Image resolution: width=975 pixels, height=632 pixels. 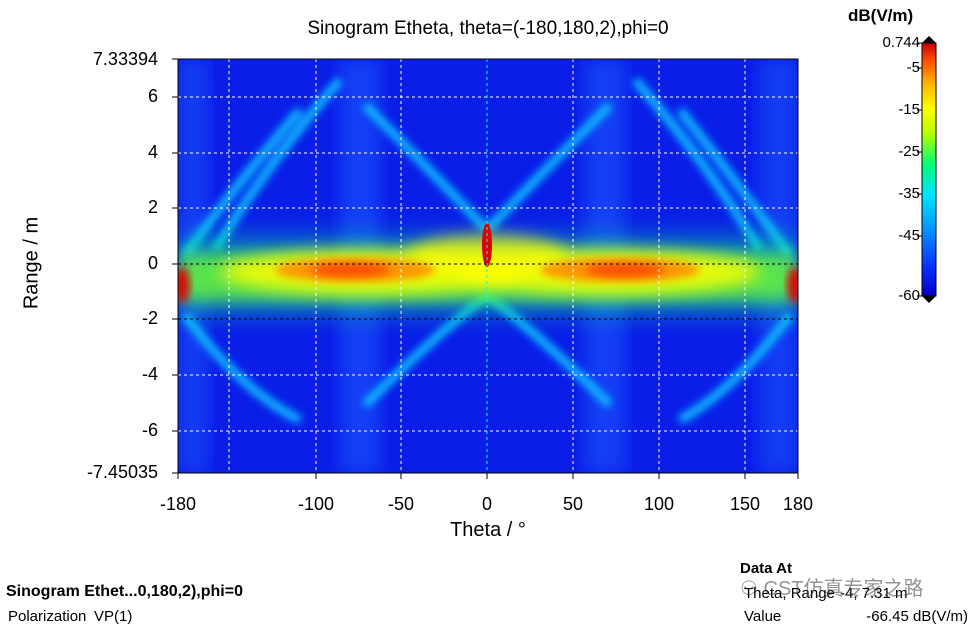 I want to click on wechat-icon: ⚇, so click(x=749, y=589).